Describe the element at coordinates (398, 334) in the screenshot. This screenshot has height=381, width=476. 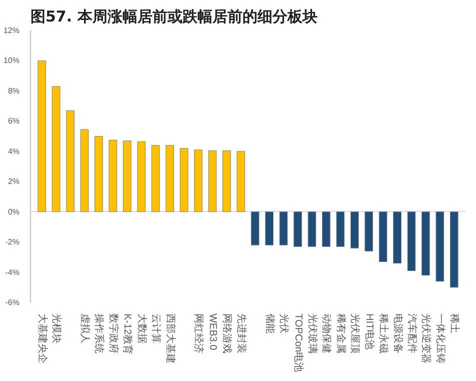
I see `x-tick-label: 电源设备` at that location.